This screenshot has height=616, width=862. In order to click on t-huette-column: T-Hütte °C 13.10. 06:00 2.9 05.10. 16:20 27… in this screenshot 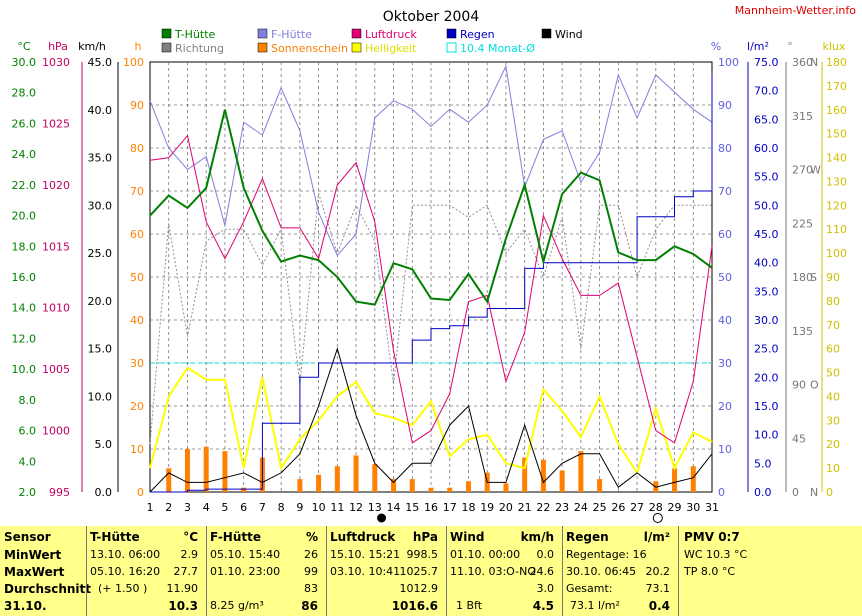, I will do `click(146, 571)`.